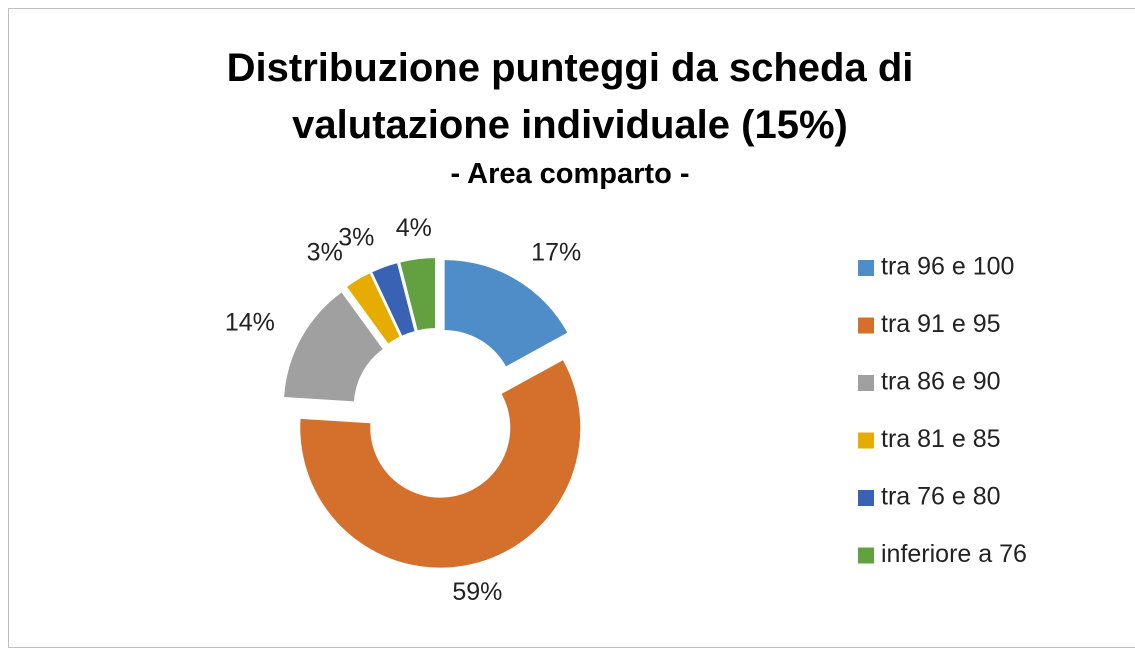 The height and width of the screenshot is (648, 1135). What do you see at coordinates (477, 592) in the screenshot?
I see `data-label: 59%` at bounding box center [477, 592].